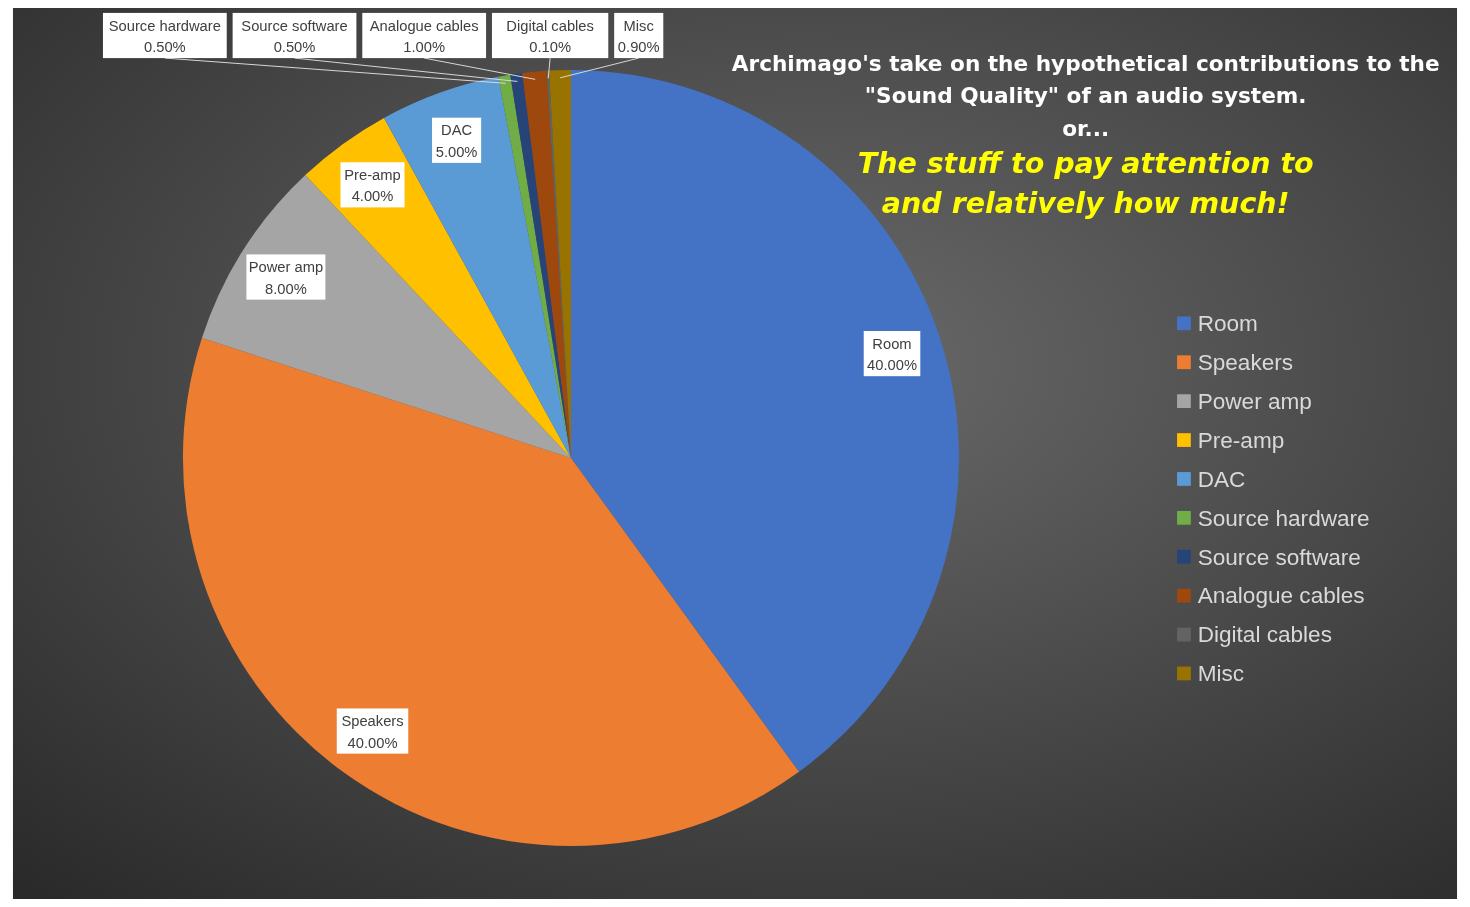  What do you see at coordinates (456, 151) in the screenshot?
I see `data-label: 5.00%` at bounding box center [456, 151].